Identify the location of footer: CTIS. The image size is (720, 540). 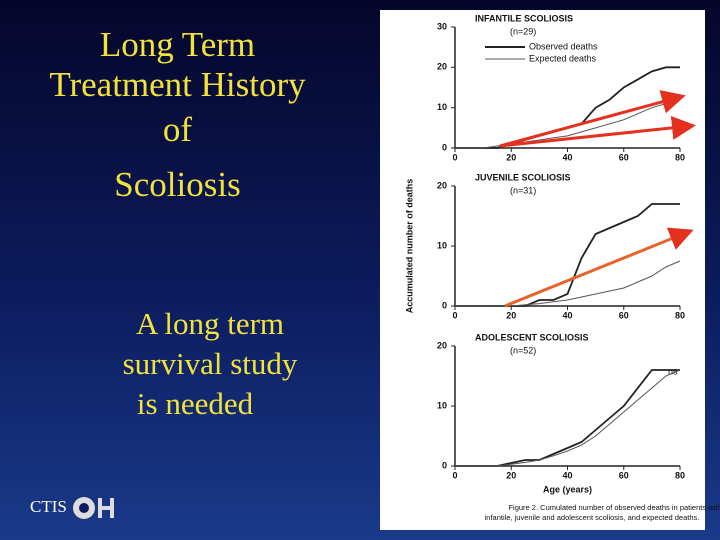
(73, 508).